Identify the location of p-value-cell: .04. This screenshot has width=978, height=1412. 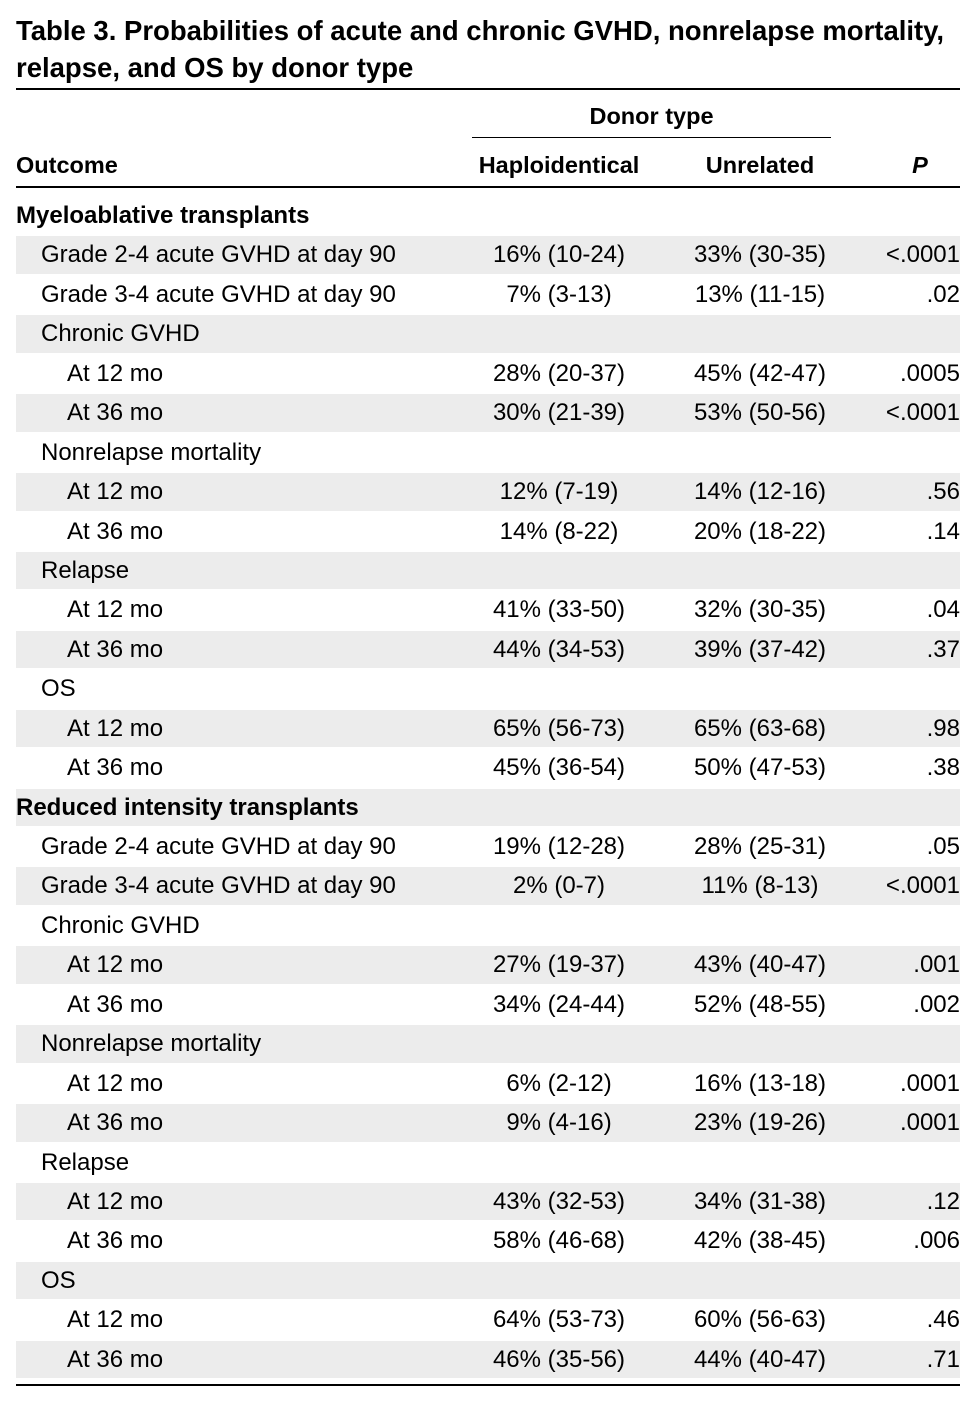
(943, 610).